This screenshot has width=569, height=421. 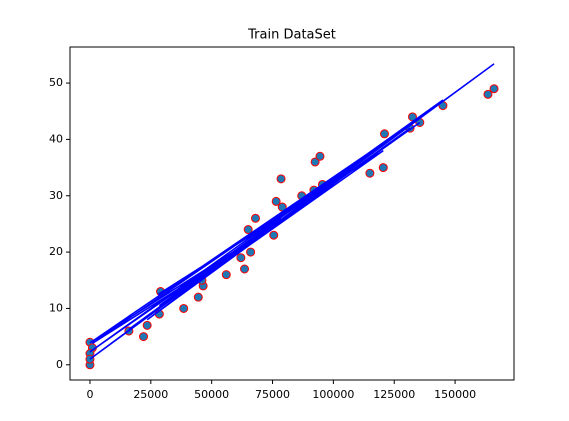 I want to click on y-tick-label: 20, so click(x=56, y=251).